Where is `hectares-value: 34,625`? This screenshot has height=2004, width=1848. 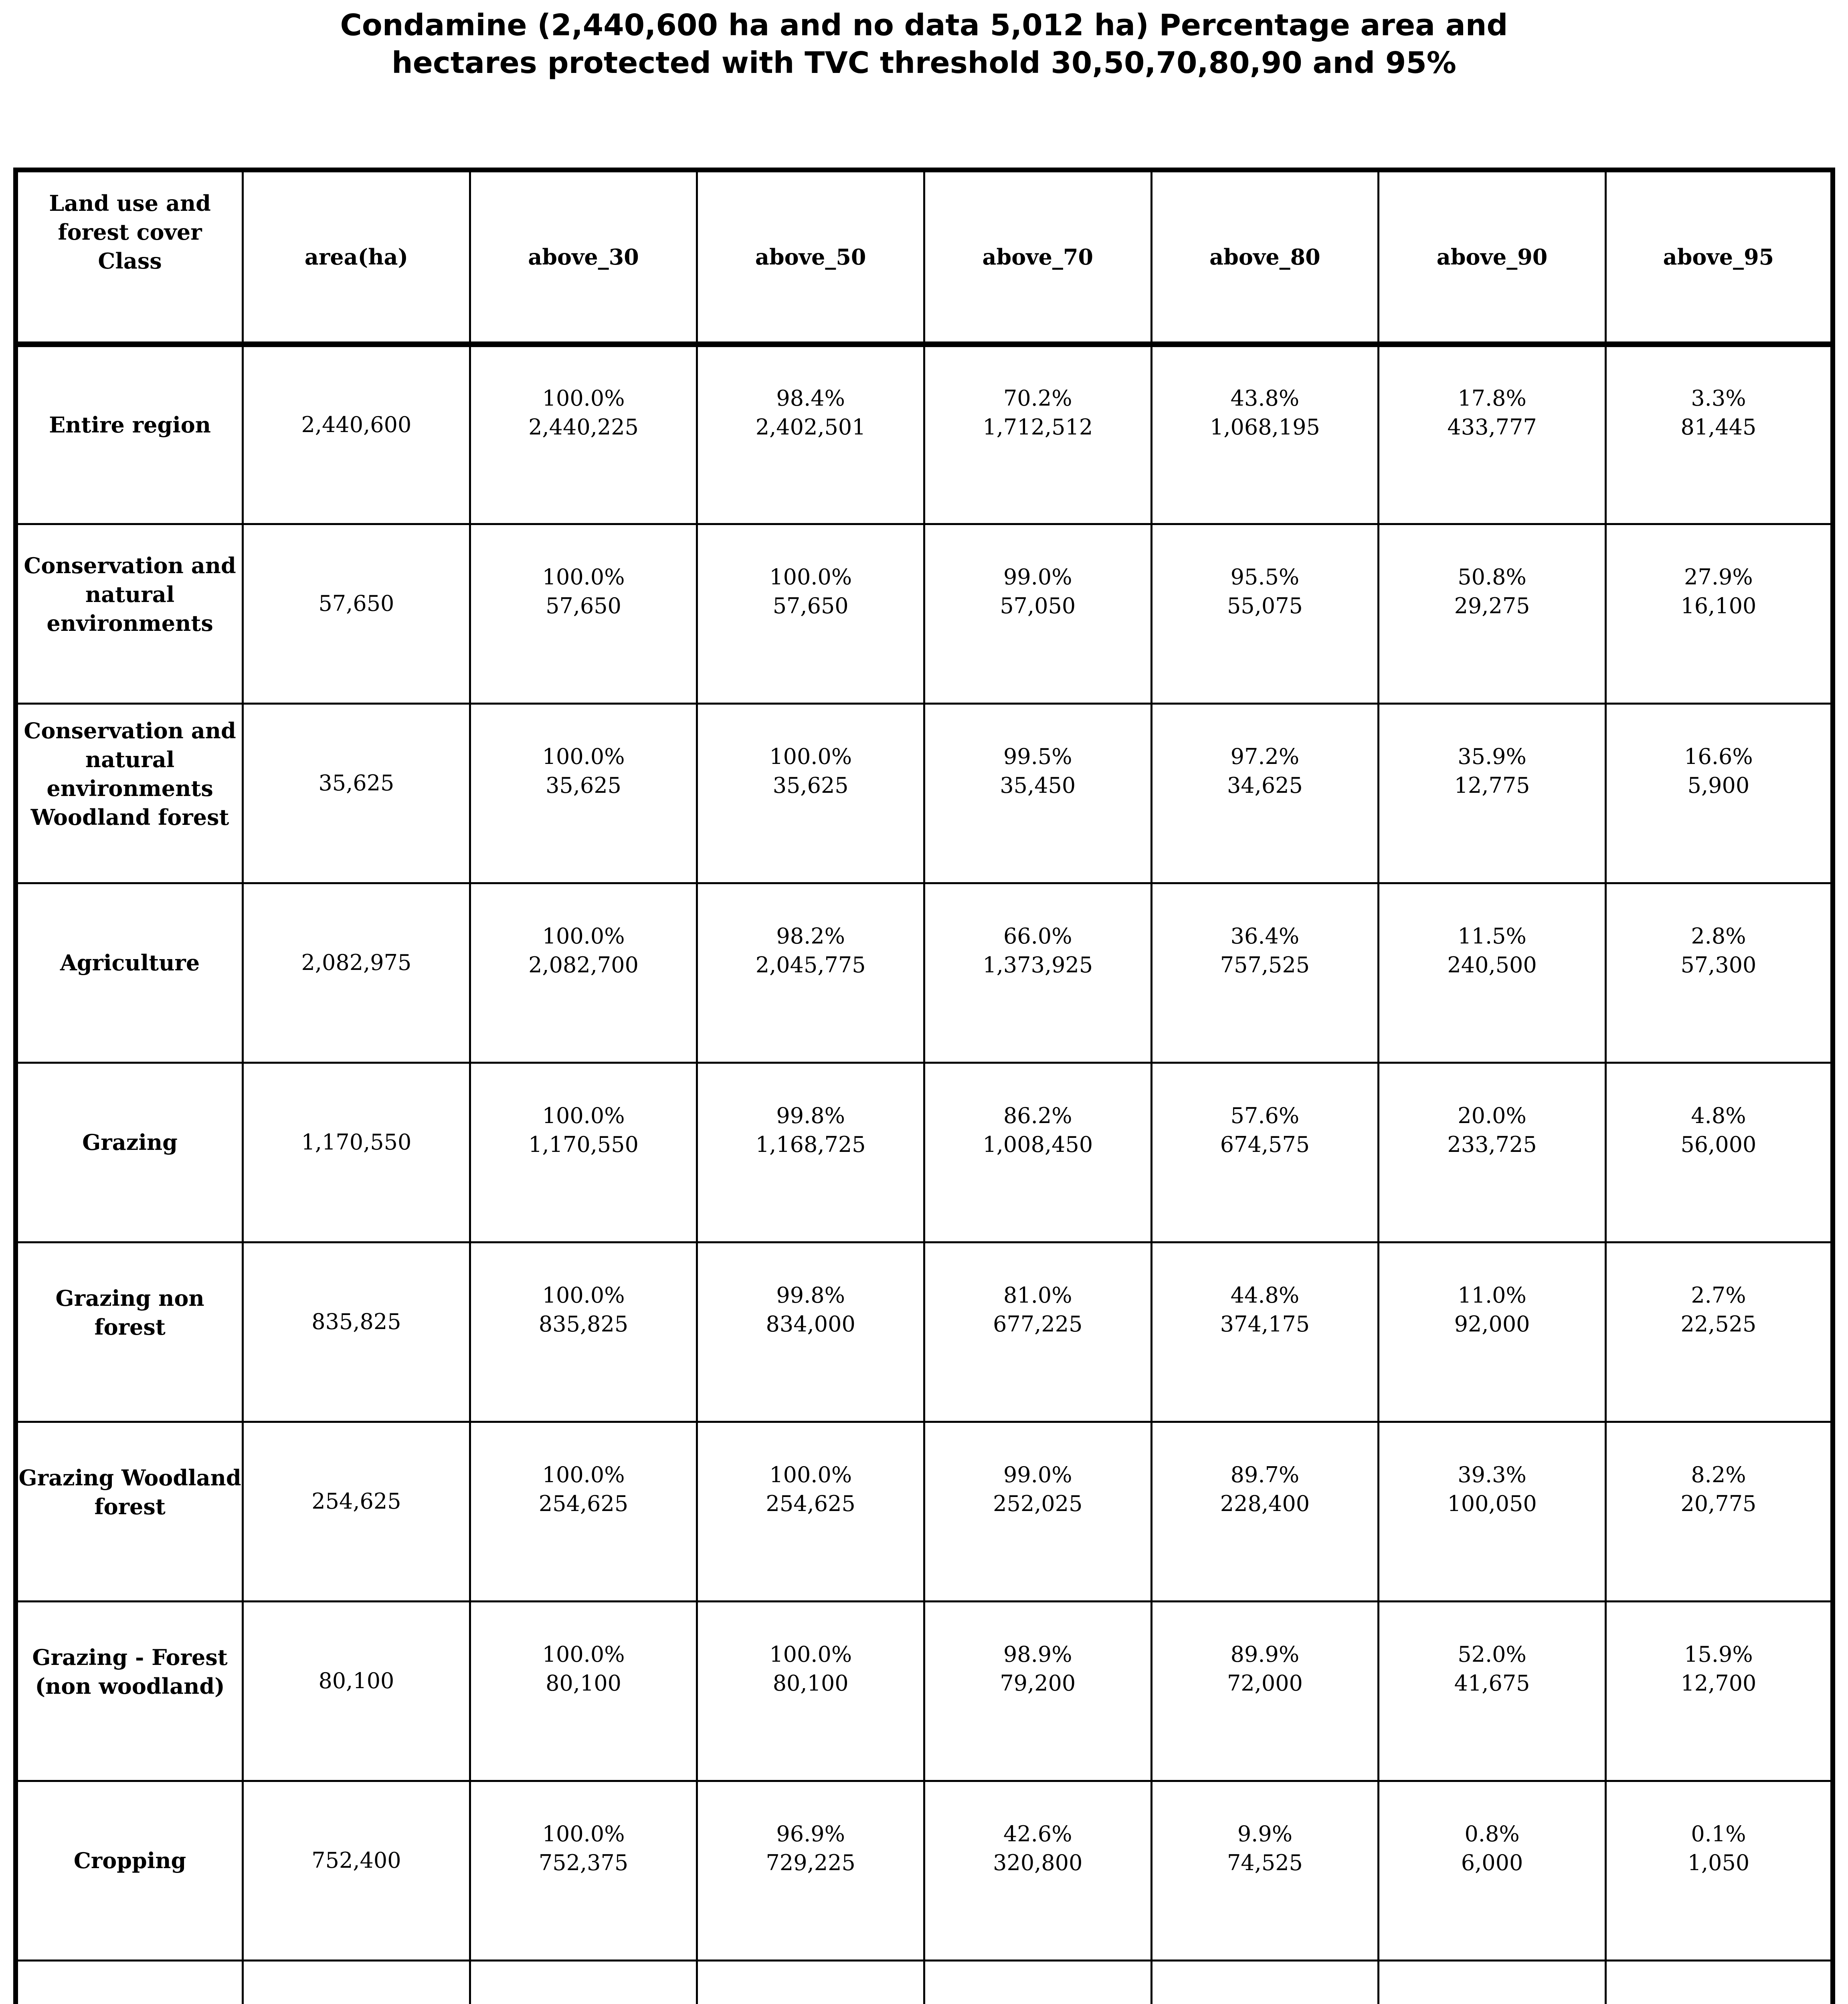
hectares-value: 34,625 is located at coordinates (1265, 786).